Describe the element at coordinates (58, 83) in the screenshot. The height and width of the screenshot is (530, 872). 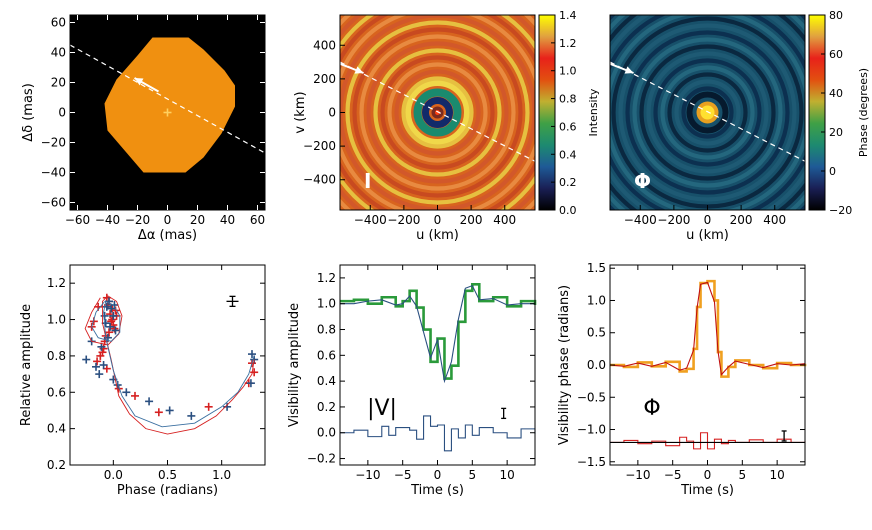
I see `y-tick-label: 20` at that location.